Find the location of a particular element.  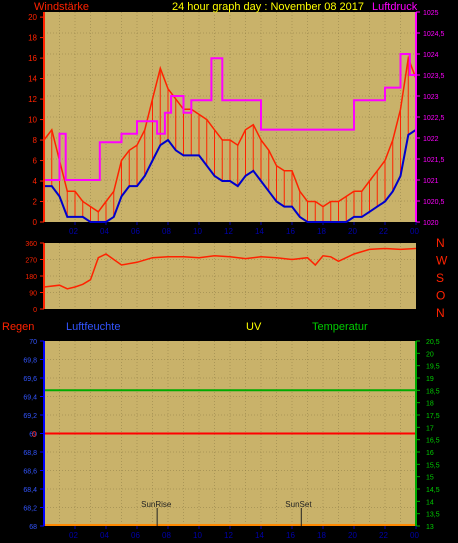

y-tick-label-temperature: 17 is located at coordinates (430, 428).